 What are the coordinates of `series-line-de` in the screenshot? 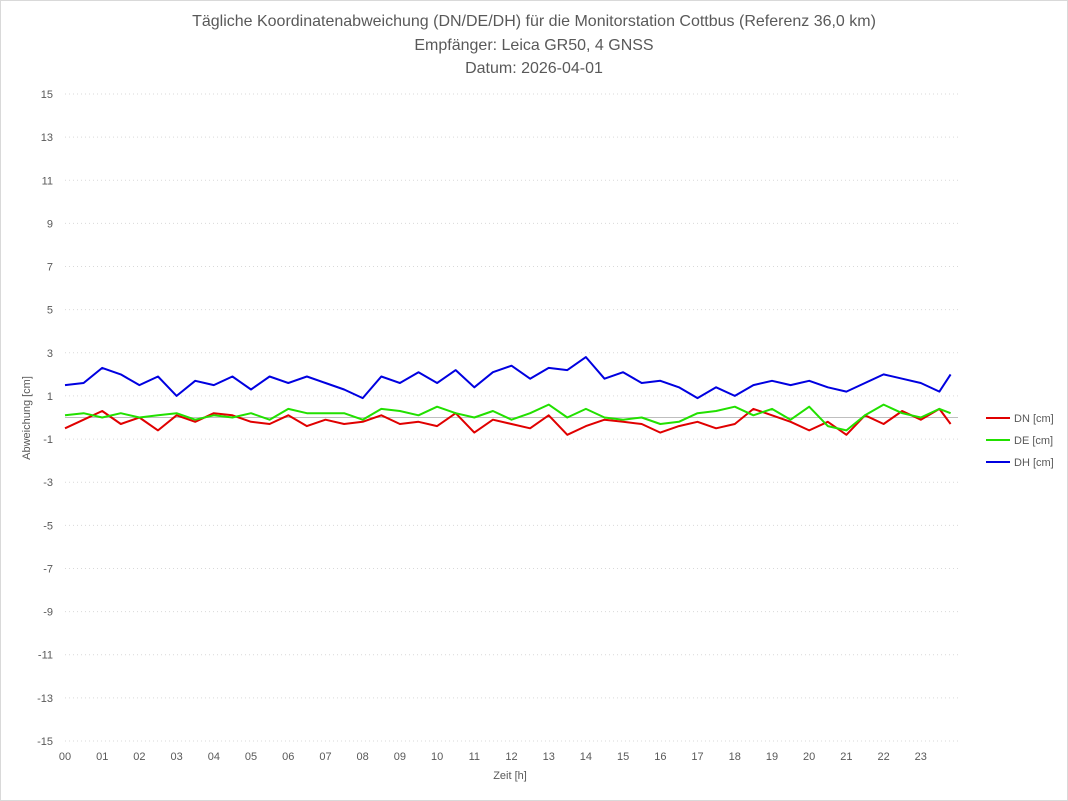 It's located at (507, 417).